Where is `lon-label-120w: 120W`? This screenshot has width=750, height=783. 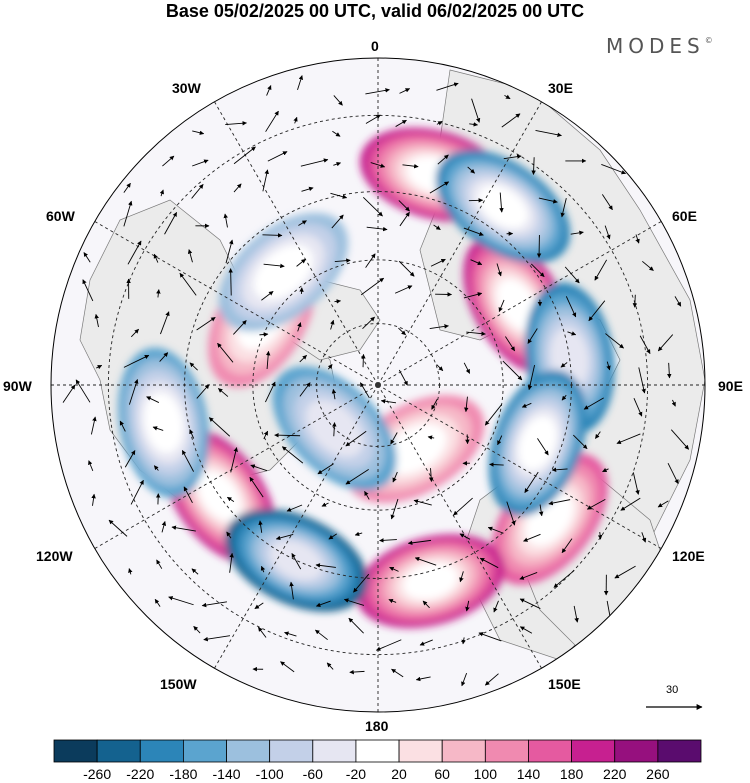 lon-label-120w: 120W is located at coordinates (54, 556).